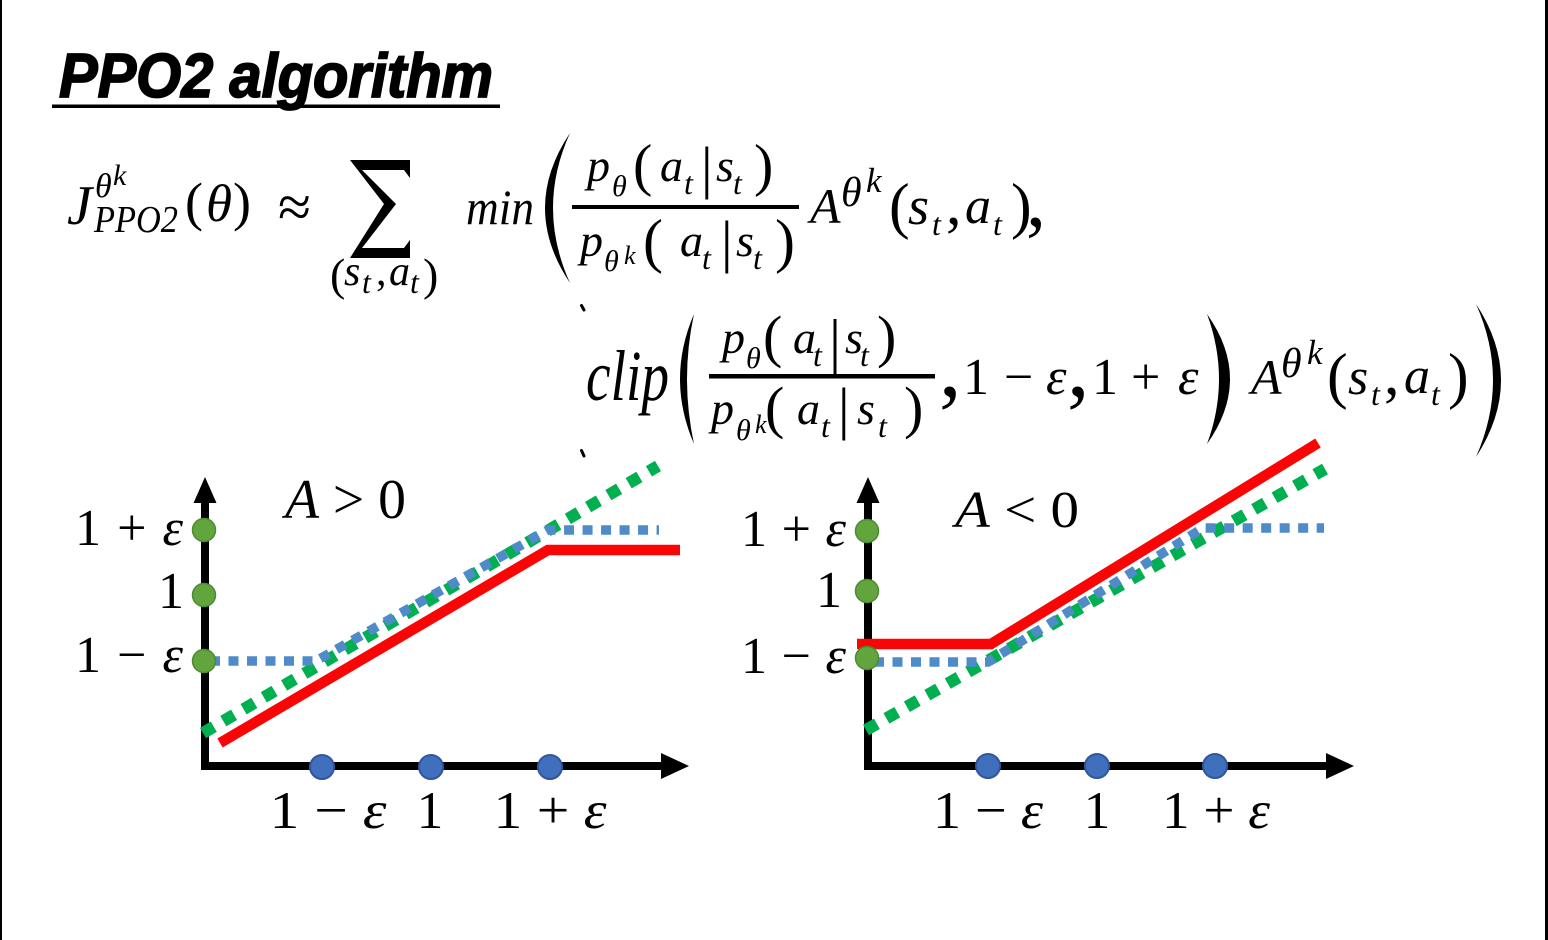 The width and height of the screenshot is (1548, 940). What do you see at coordinates (135, 220) in the screenshot?
I see `svg-text: PPO2` at bounding box center [135, 220].